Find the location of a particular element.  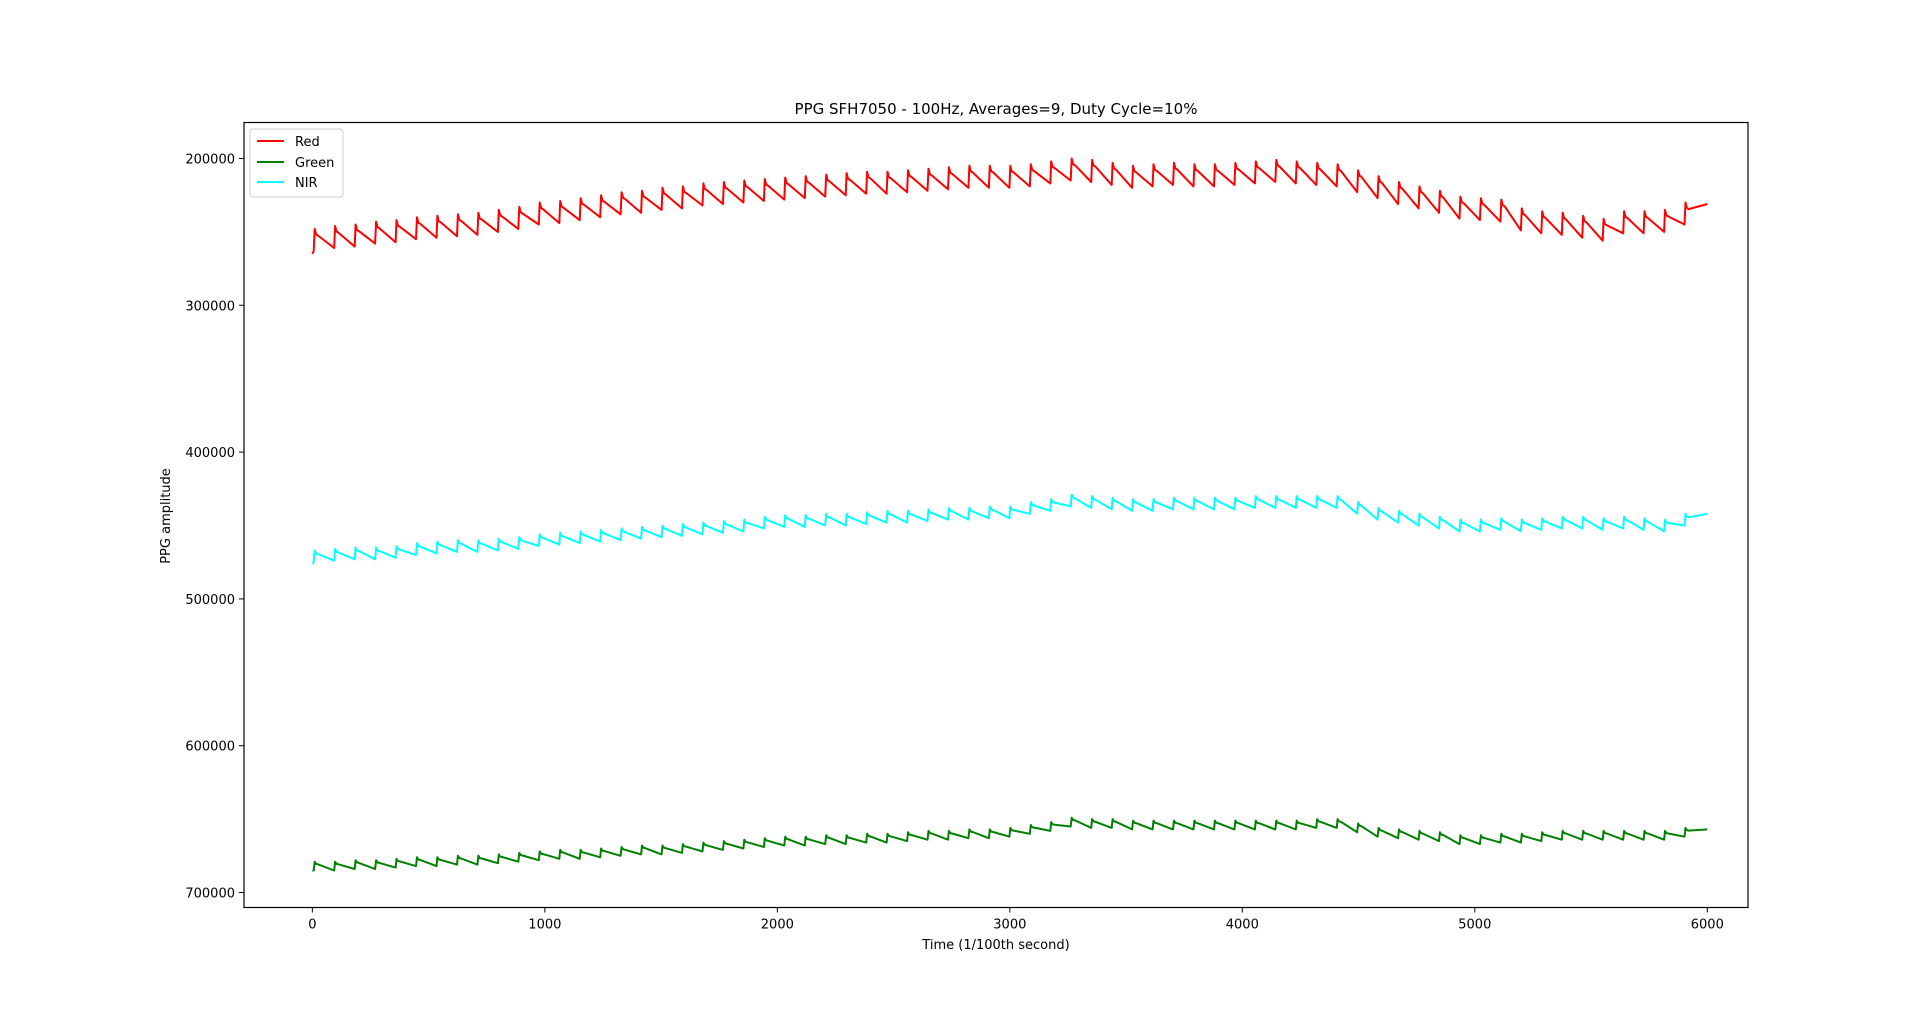

y-tick-label: 500000 is located at coordinates (210, 600).